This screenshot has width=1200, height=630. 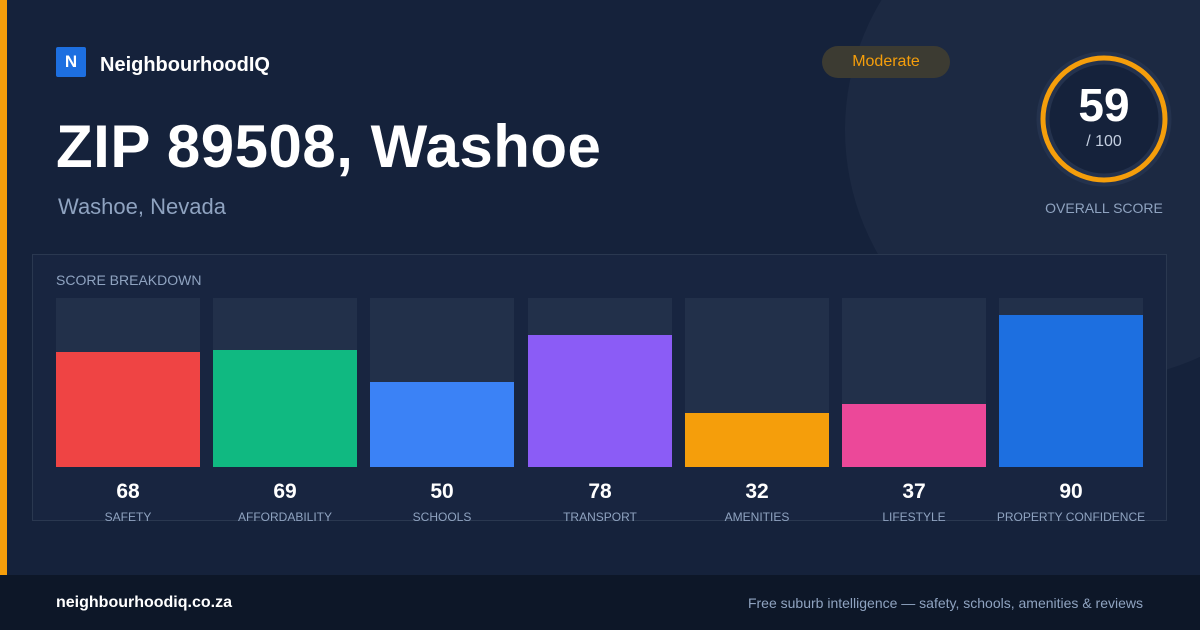 I want to click on overall-score-gauge: 59 / 100, so click(x=1104, y=119).